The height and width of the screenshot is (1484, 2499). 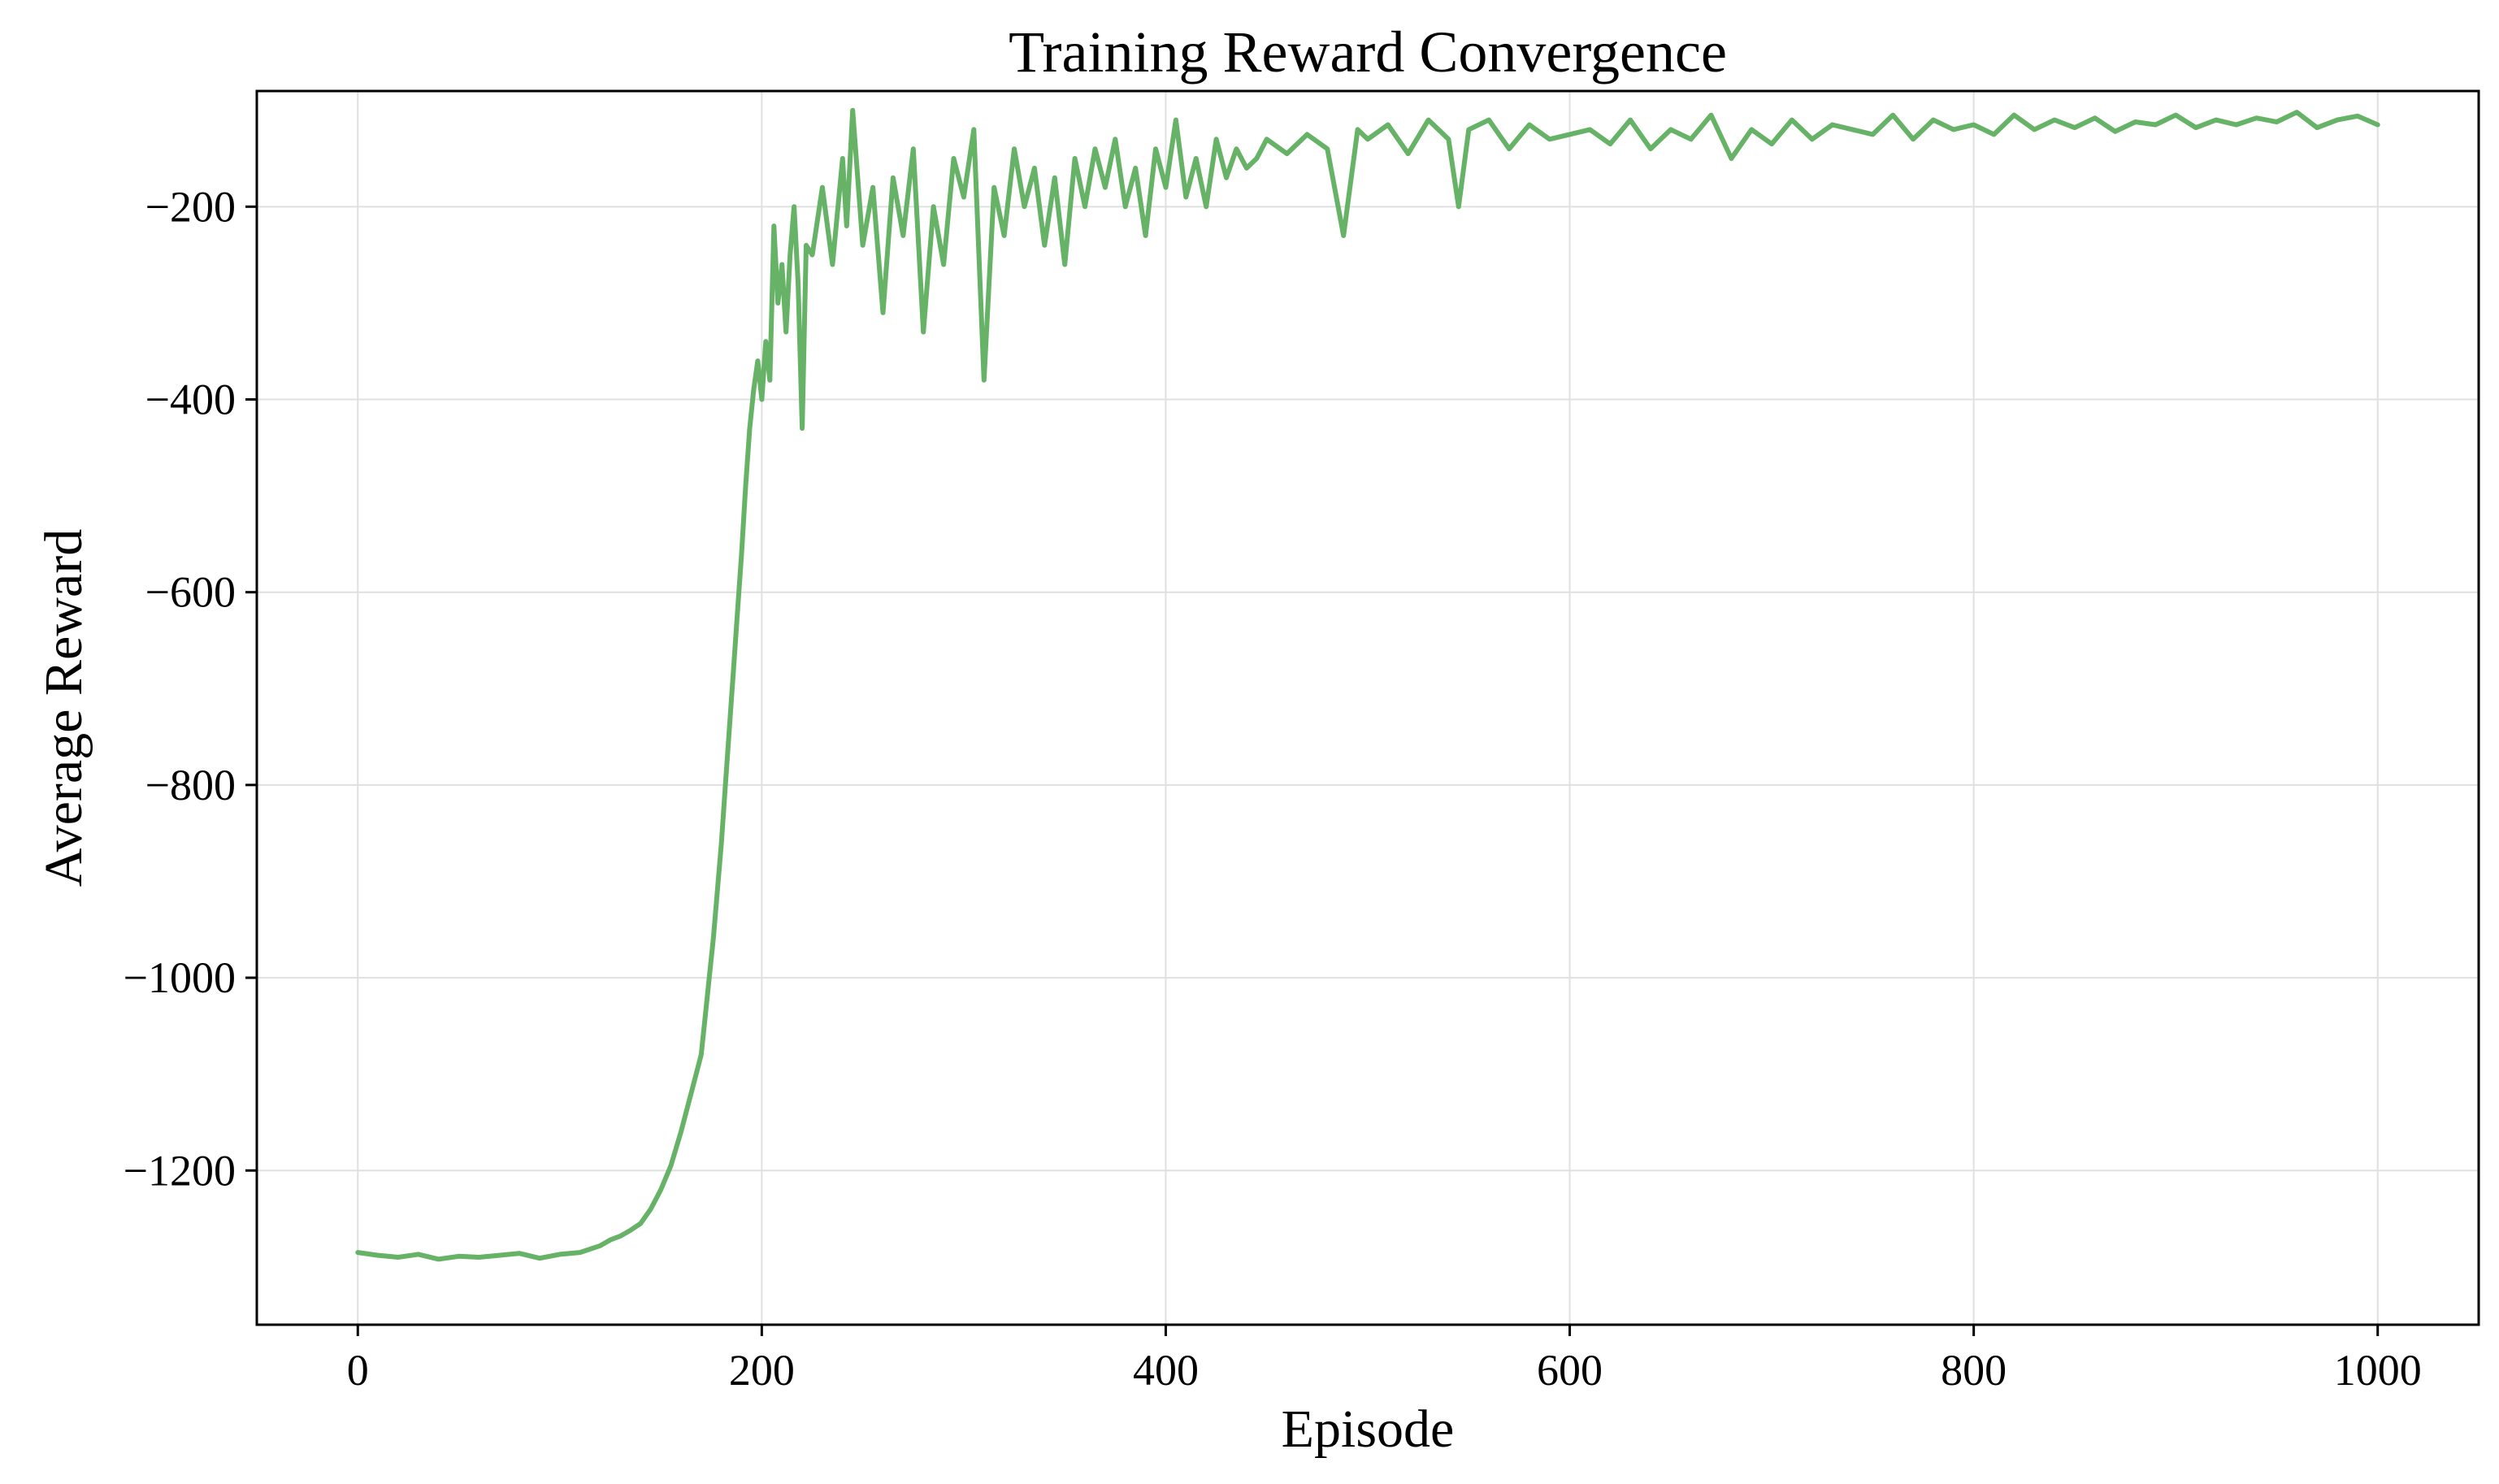 What do you see at coordinates (180, 1170) in the screenshot?
I see `y-tick-label: −1200` at bounding box center [180, 1170].